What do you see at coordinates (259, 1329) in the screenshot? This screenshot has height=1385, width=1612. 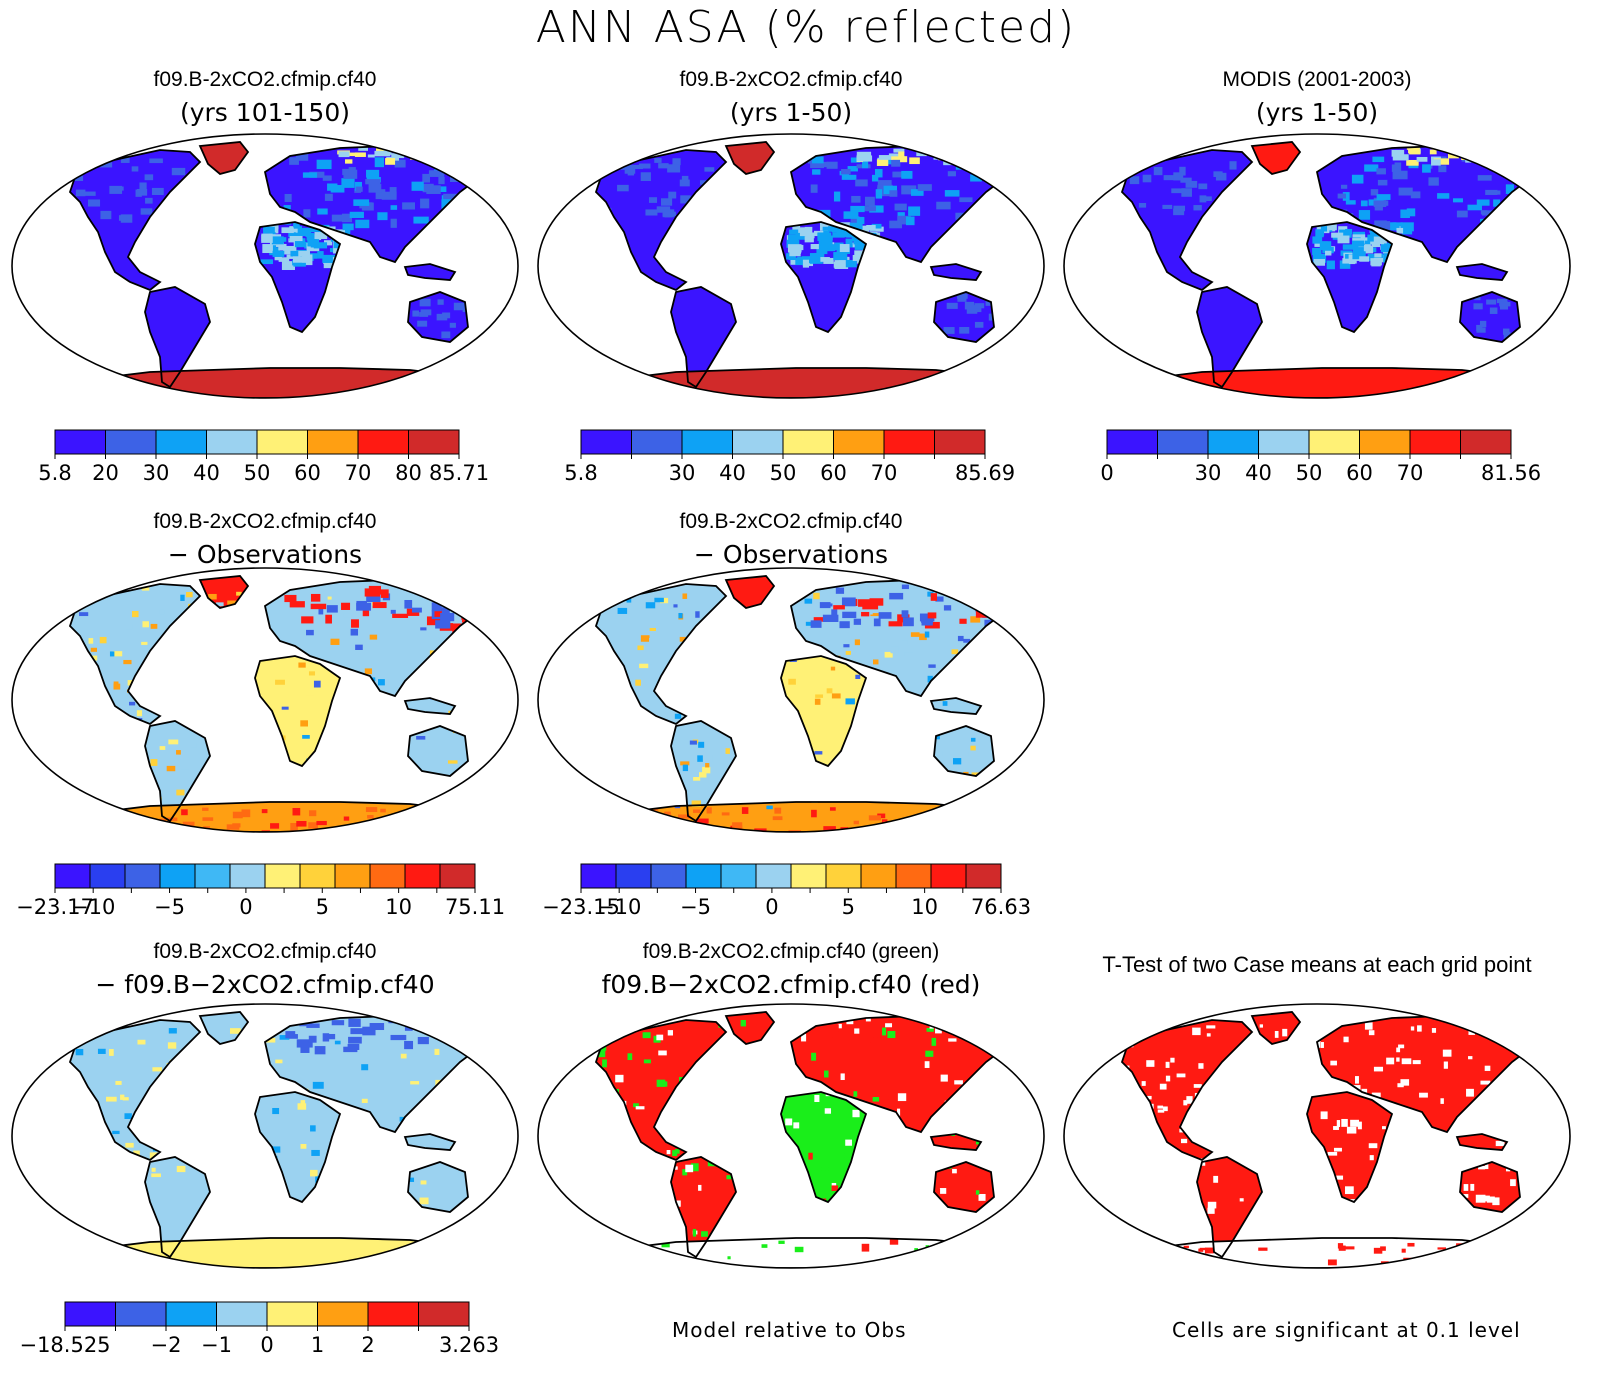 I see `colorbar: −18.525 −2 −1 0 1 2 3.263` at bounding box center [259, 1329].